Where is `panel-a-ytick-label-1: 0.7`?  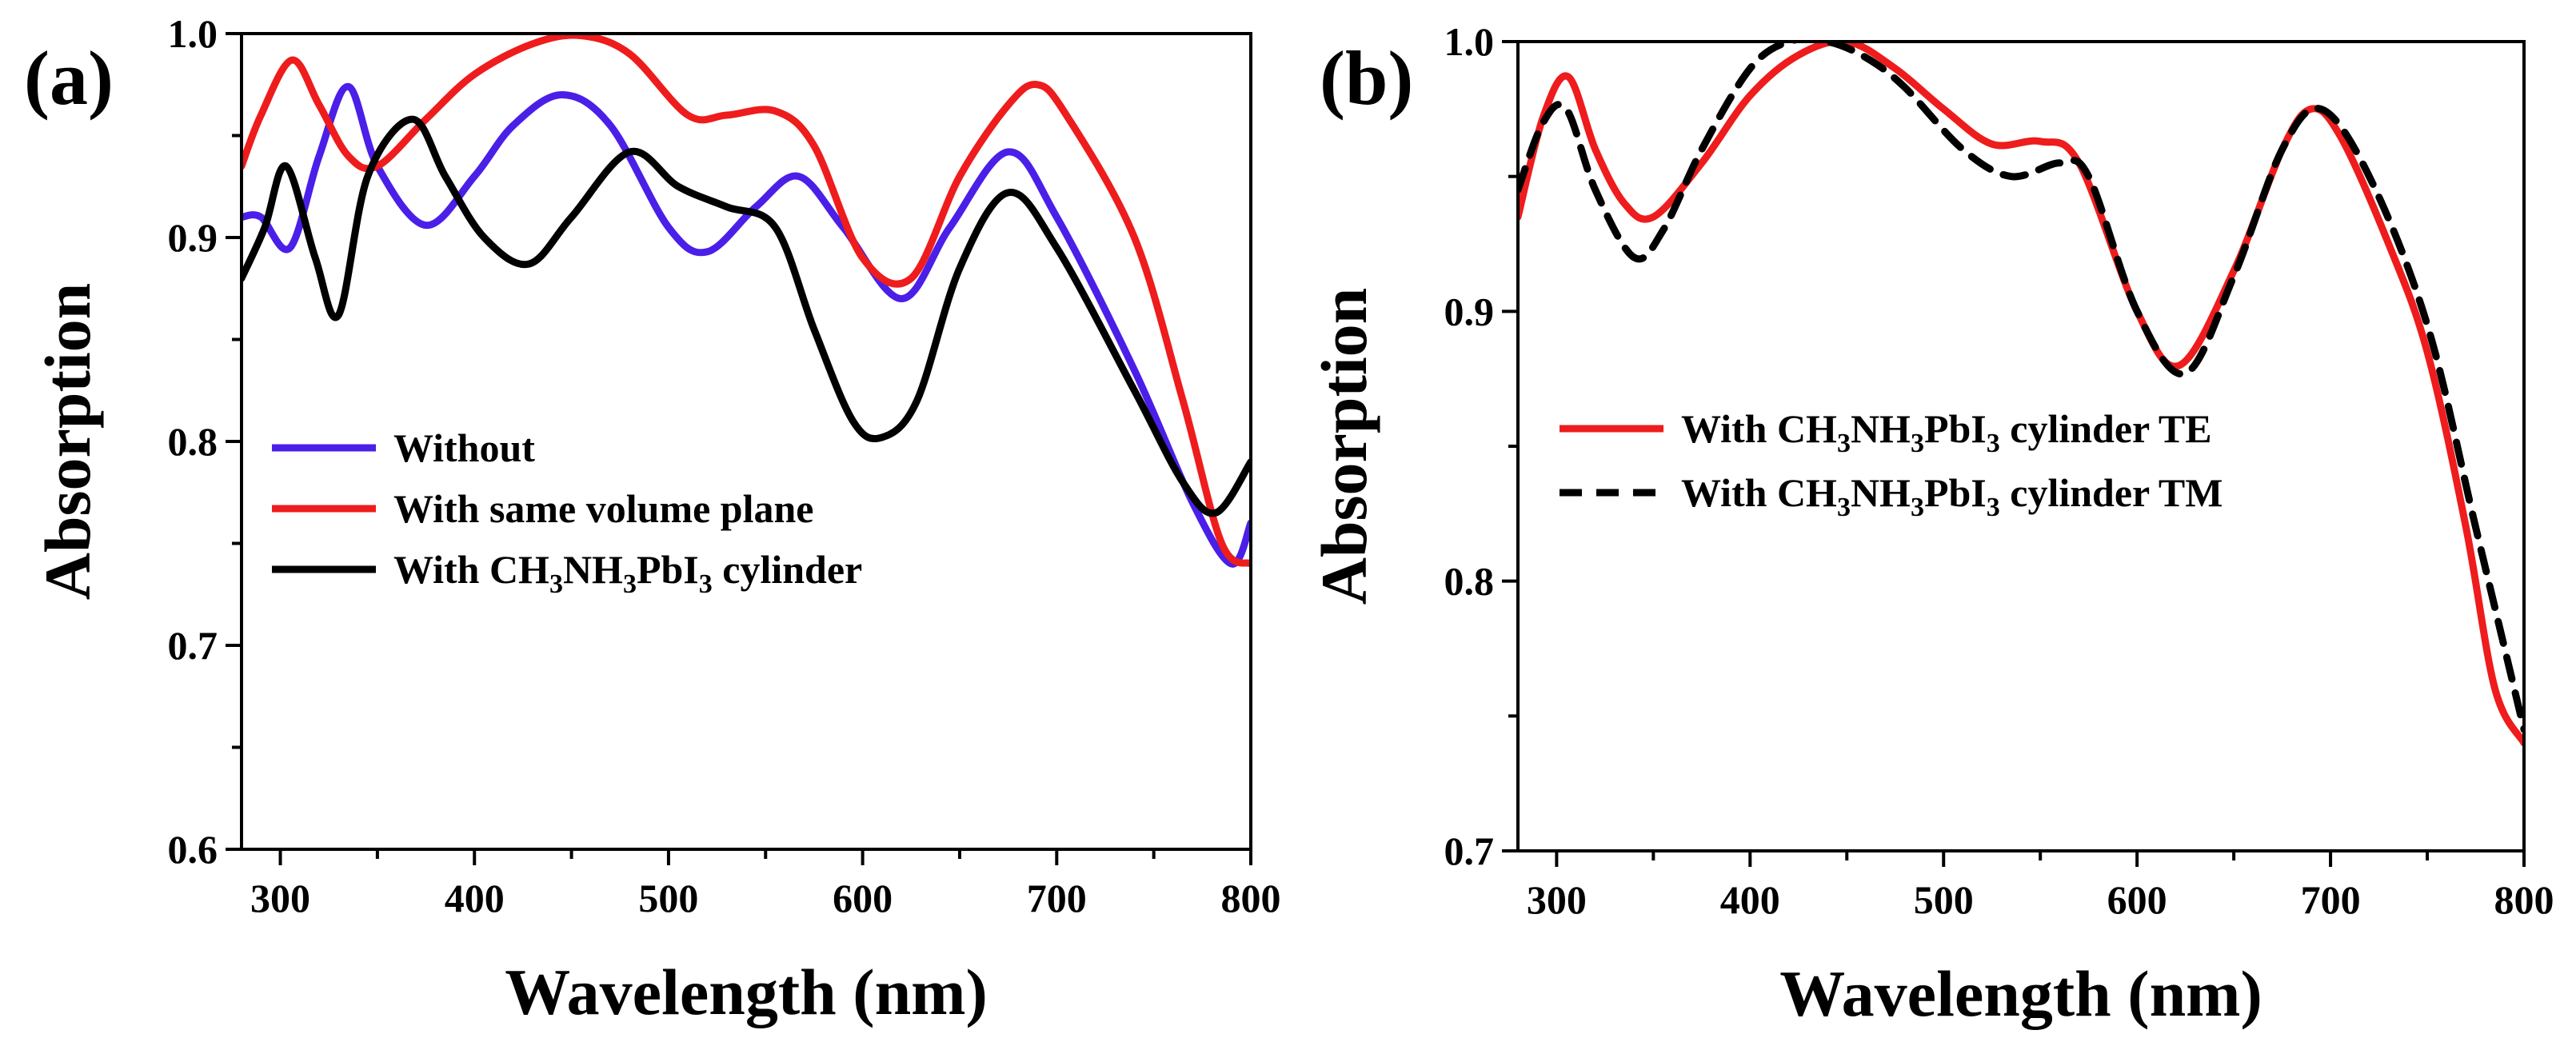
panel-a-ytick-label-1: 0.7 is located at coordinates (193, 645).